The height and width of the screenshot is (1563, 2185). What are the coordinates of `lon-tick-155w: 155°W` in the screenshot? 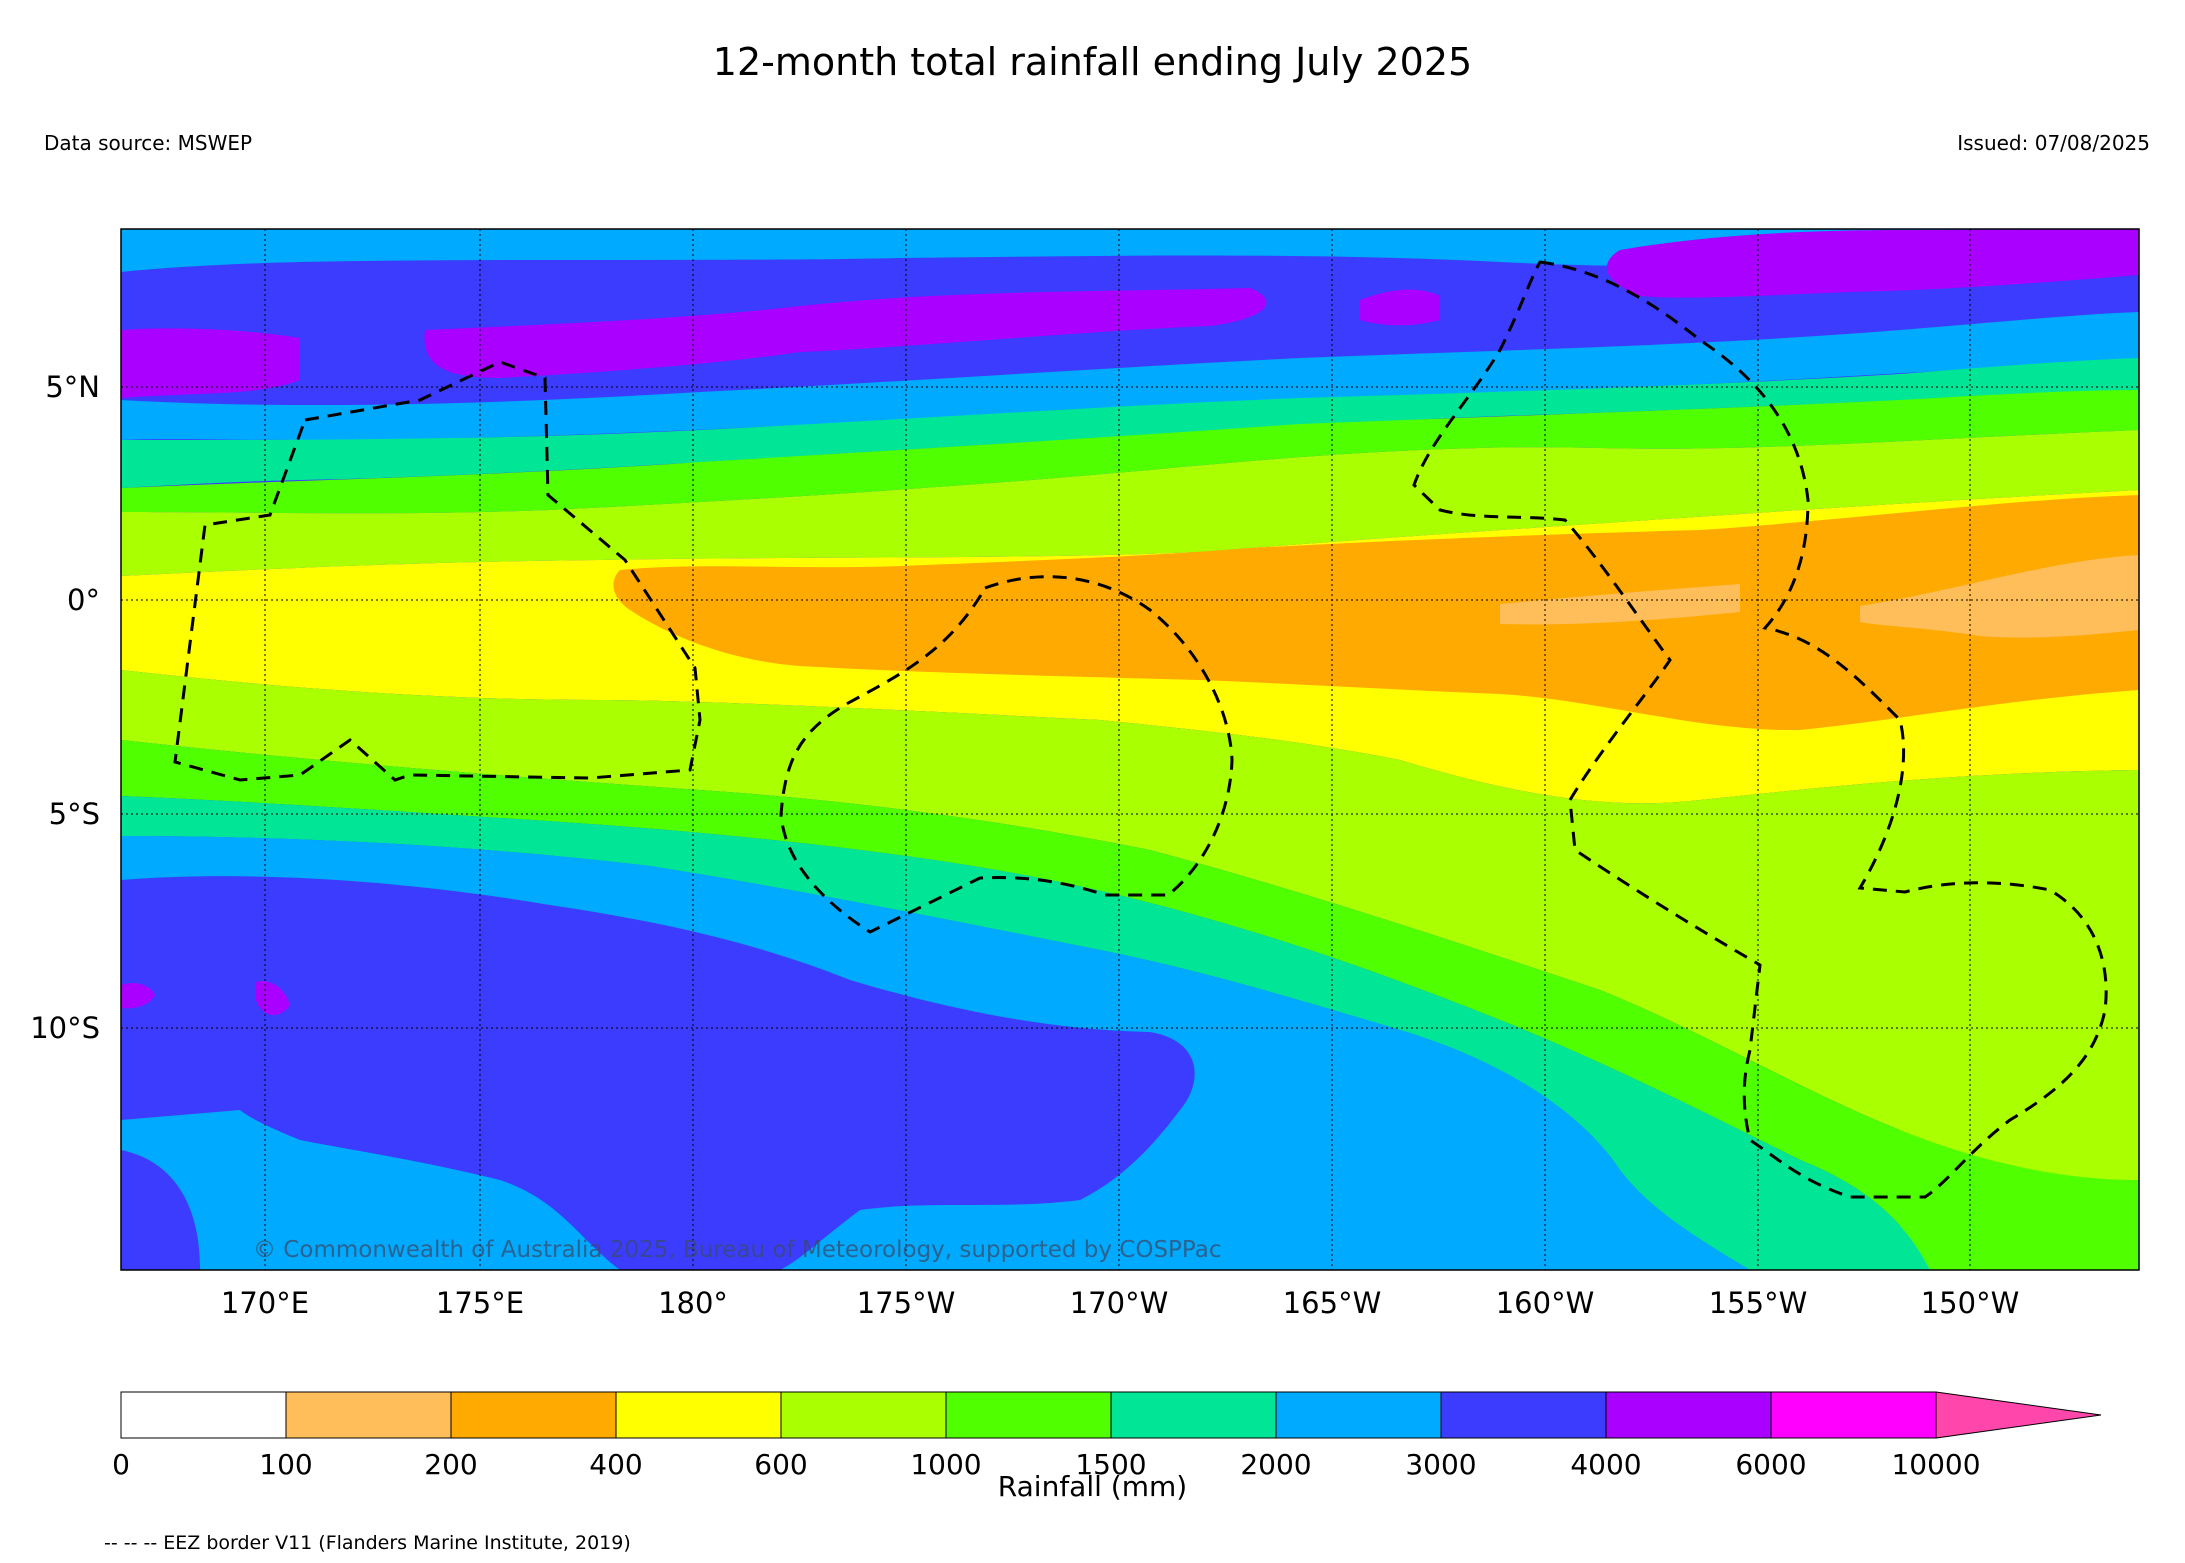 It's located at (1758, 1303).